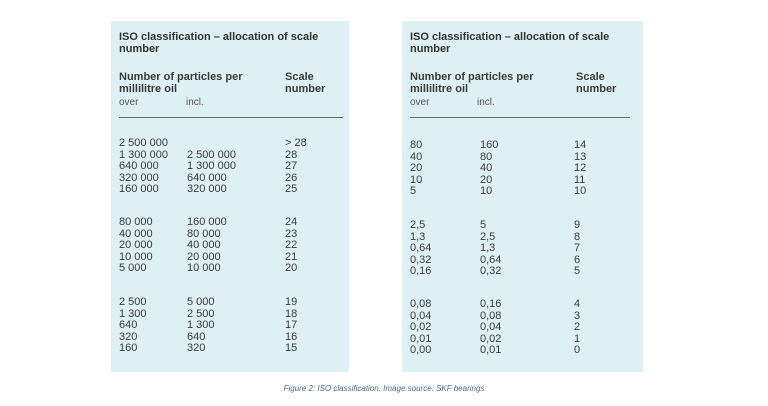 Image resolution: width=768 pixels, height=406 pixels. What do you see at coordinates (139, 166) in the screenshot?
I see `over-cell: 640 000` at bounding box center [139, 166].